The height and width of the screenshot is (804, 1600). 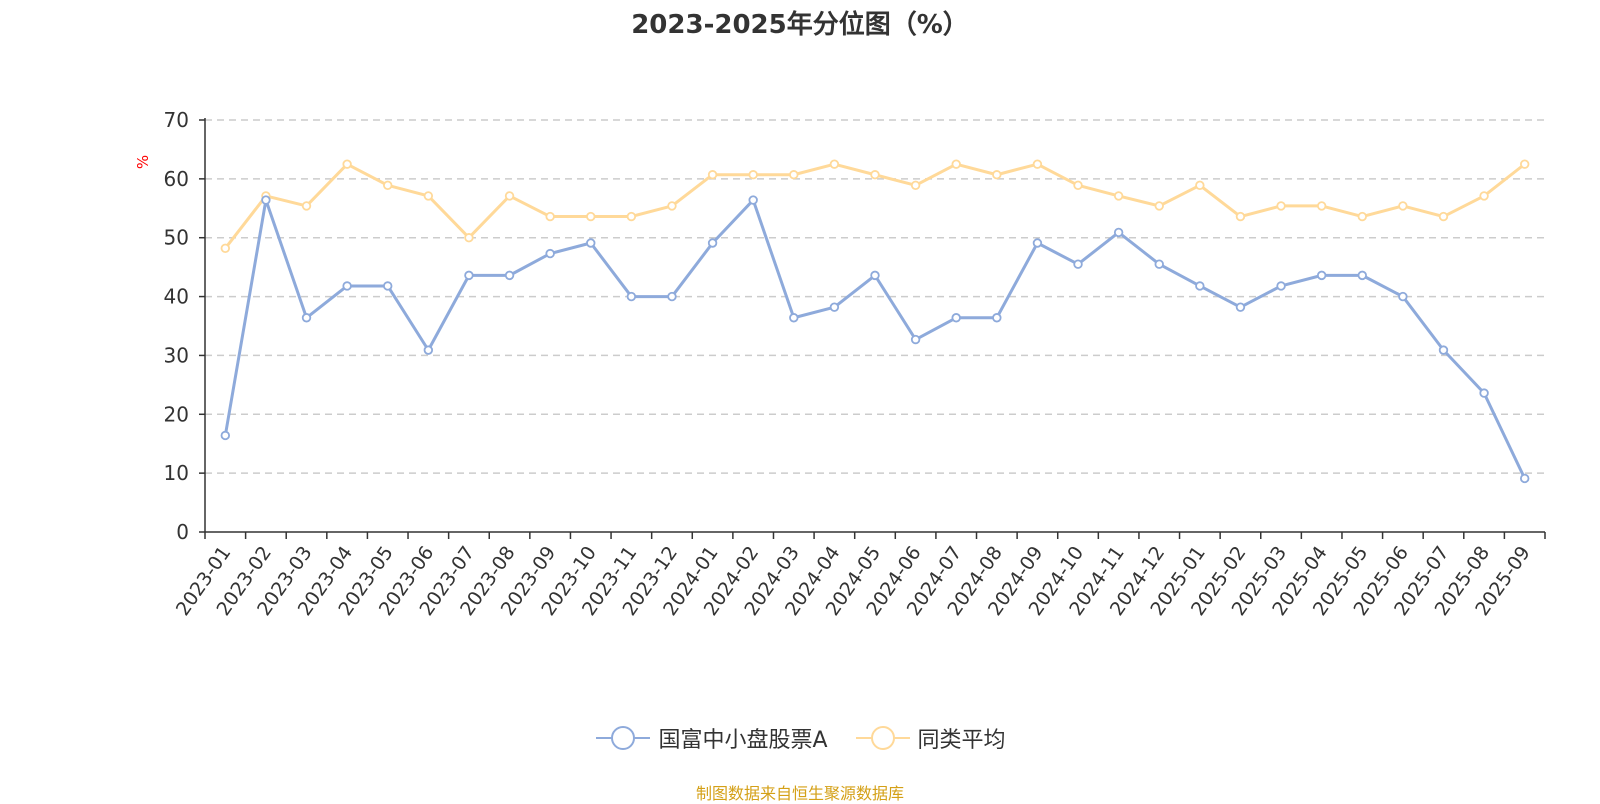 What do you see at coordinates (176, 238) in the screenshot?
I see `y-tick-label: 50` at bounding box center [176, 238].